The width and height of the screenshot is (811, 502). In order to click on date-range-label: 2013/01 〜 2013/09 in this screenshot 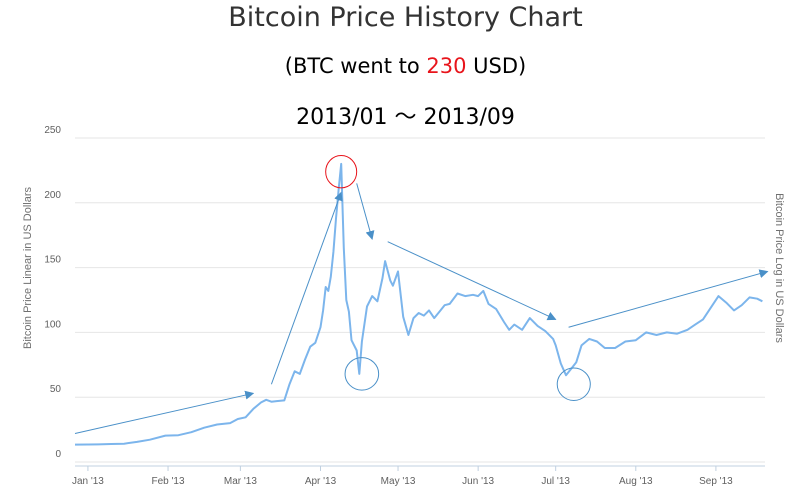, I will do `click(405, 117)`.